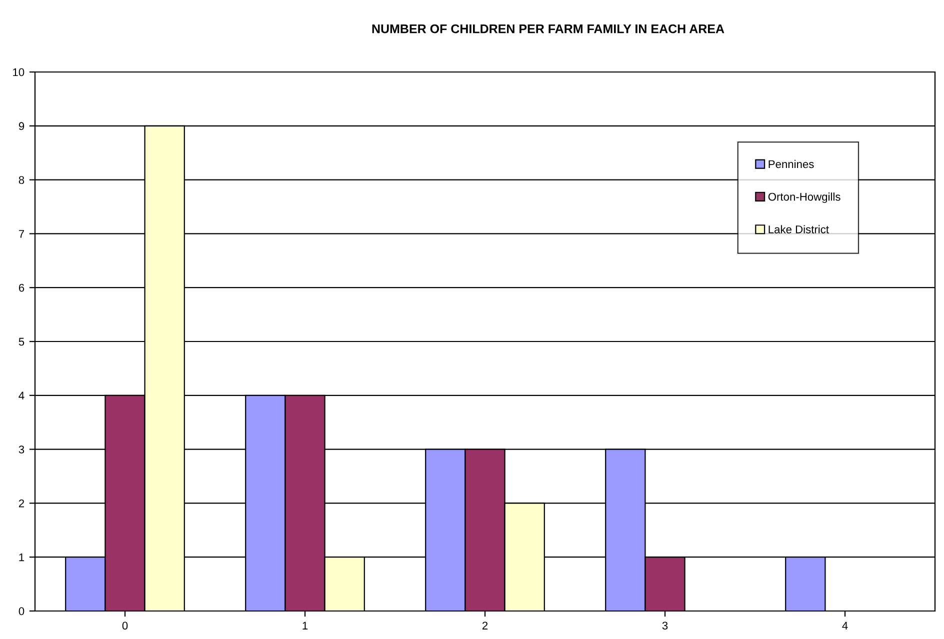 The width and height of the screenshot is (944, 639). I want to click on y-tick-label: 7, so click(21, 234).